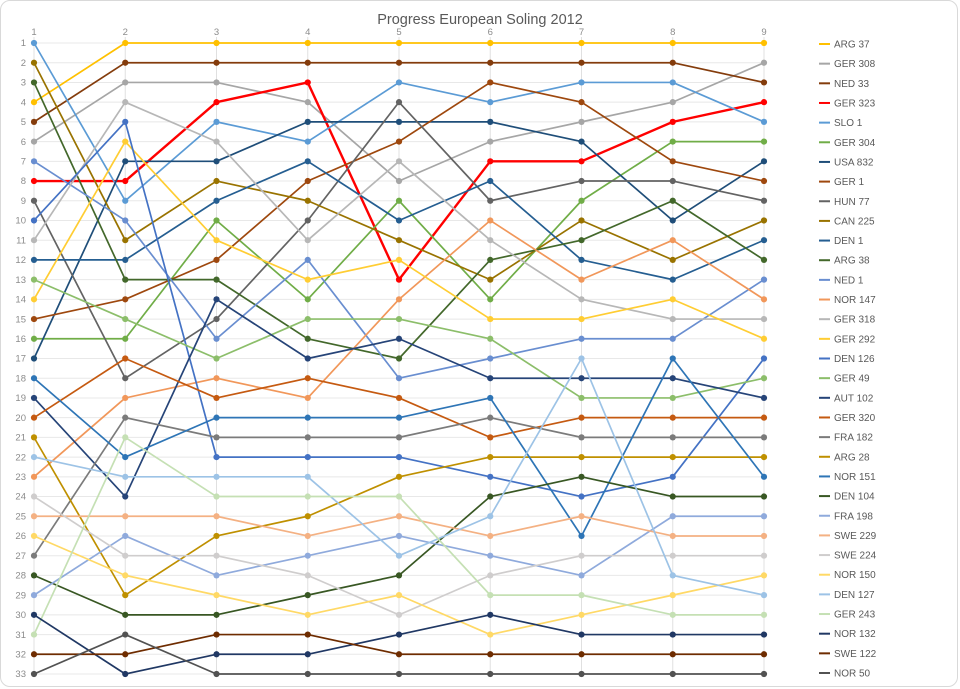  I want to click on legend-item-ger-243: GER 243, so click(847, 615).